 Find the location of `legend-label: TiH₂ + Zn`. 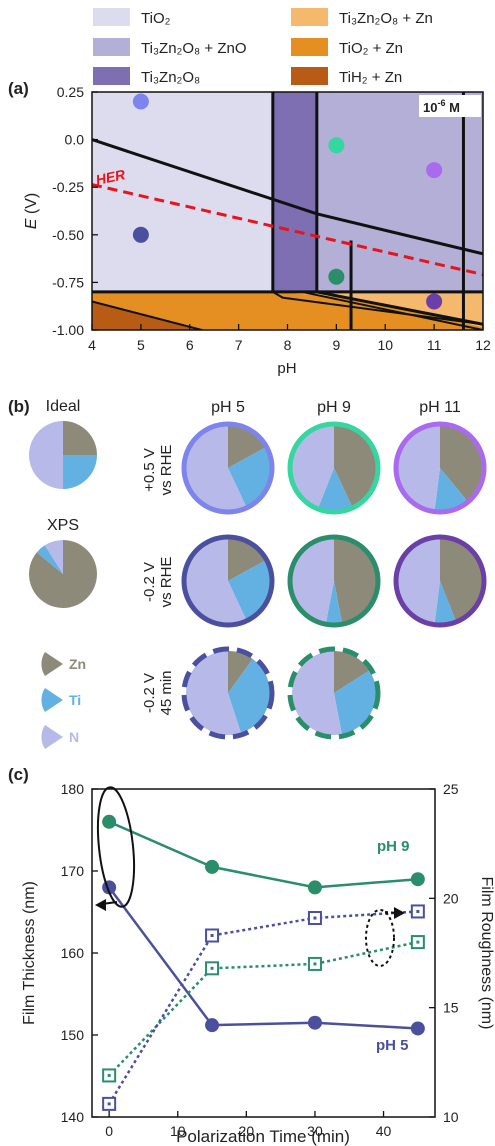

legend-label: TiH₂ + Zn is located at coordinates (370, 77).